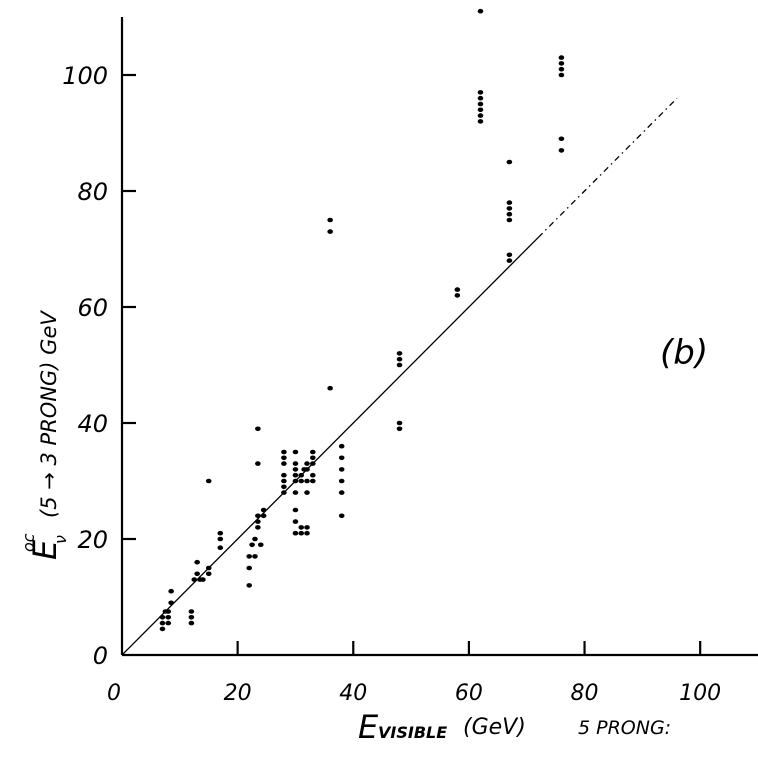 This screenshot has height=757, width=758. I want to click on panel-label: (b), so click(684, 353).